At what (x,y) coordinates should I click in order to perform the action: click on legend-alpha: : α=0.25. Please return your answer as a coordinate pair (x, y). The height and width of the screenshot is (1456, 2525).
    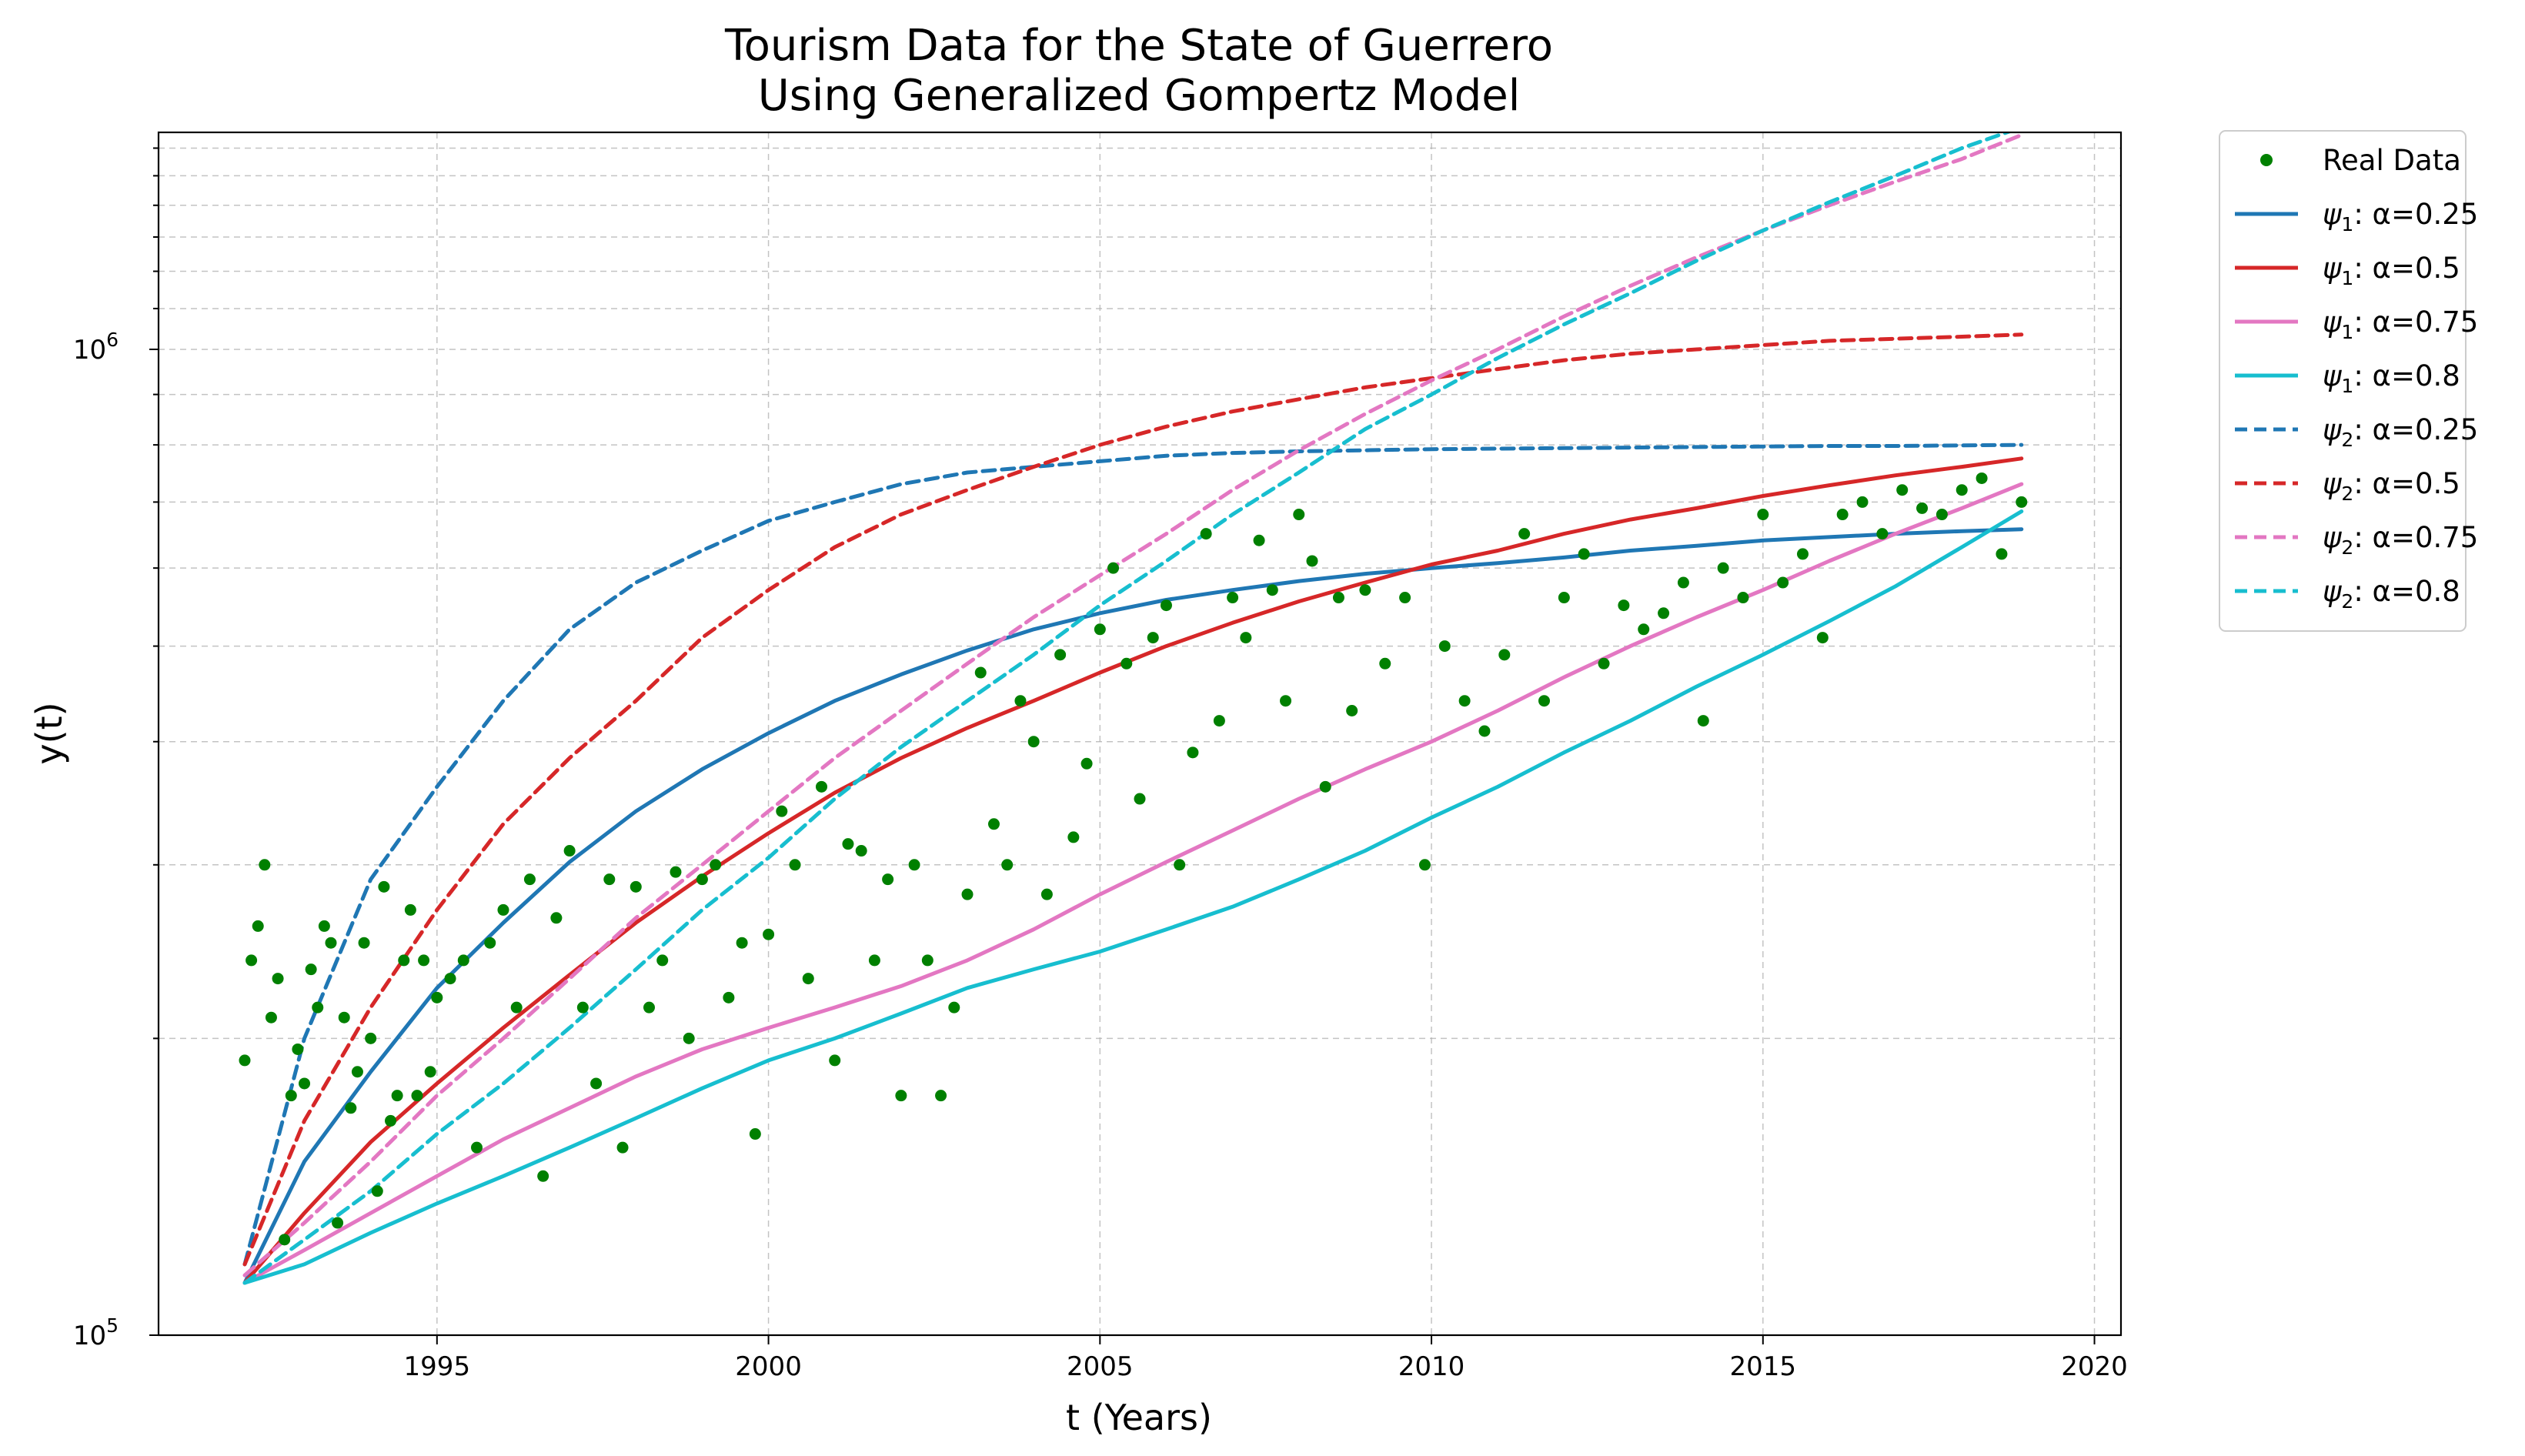
    Looking at the image, I should click on (2415, 215).